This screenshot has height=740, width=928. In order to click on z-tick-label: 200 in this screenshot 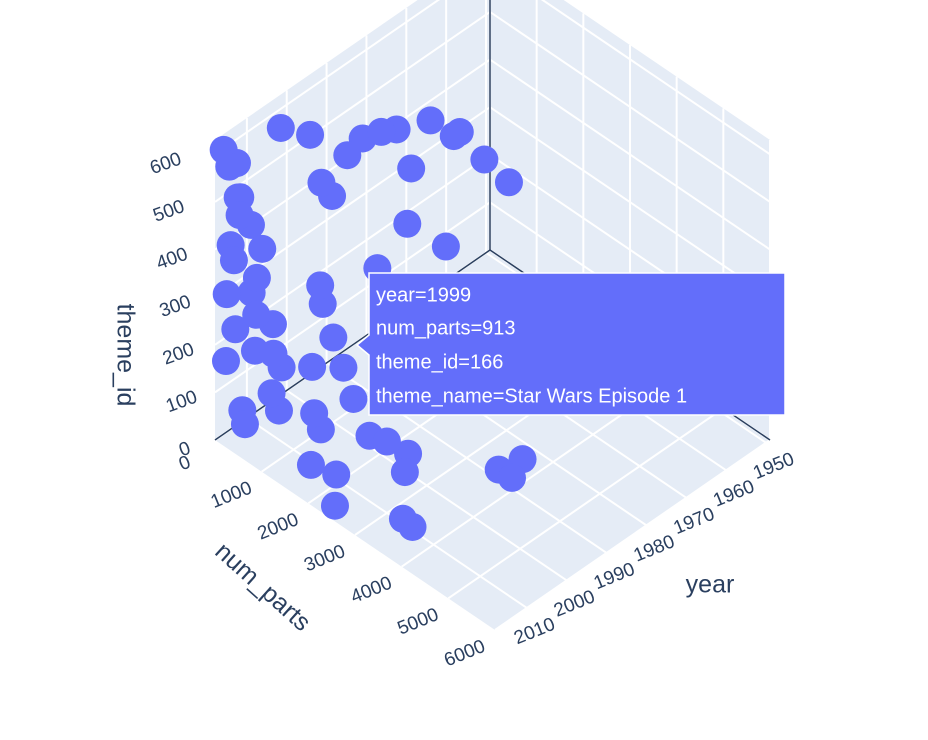, I will do `click(178, 354)`.